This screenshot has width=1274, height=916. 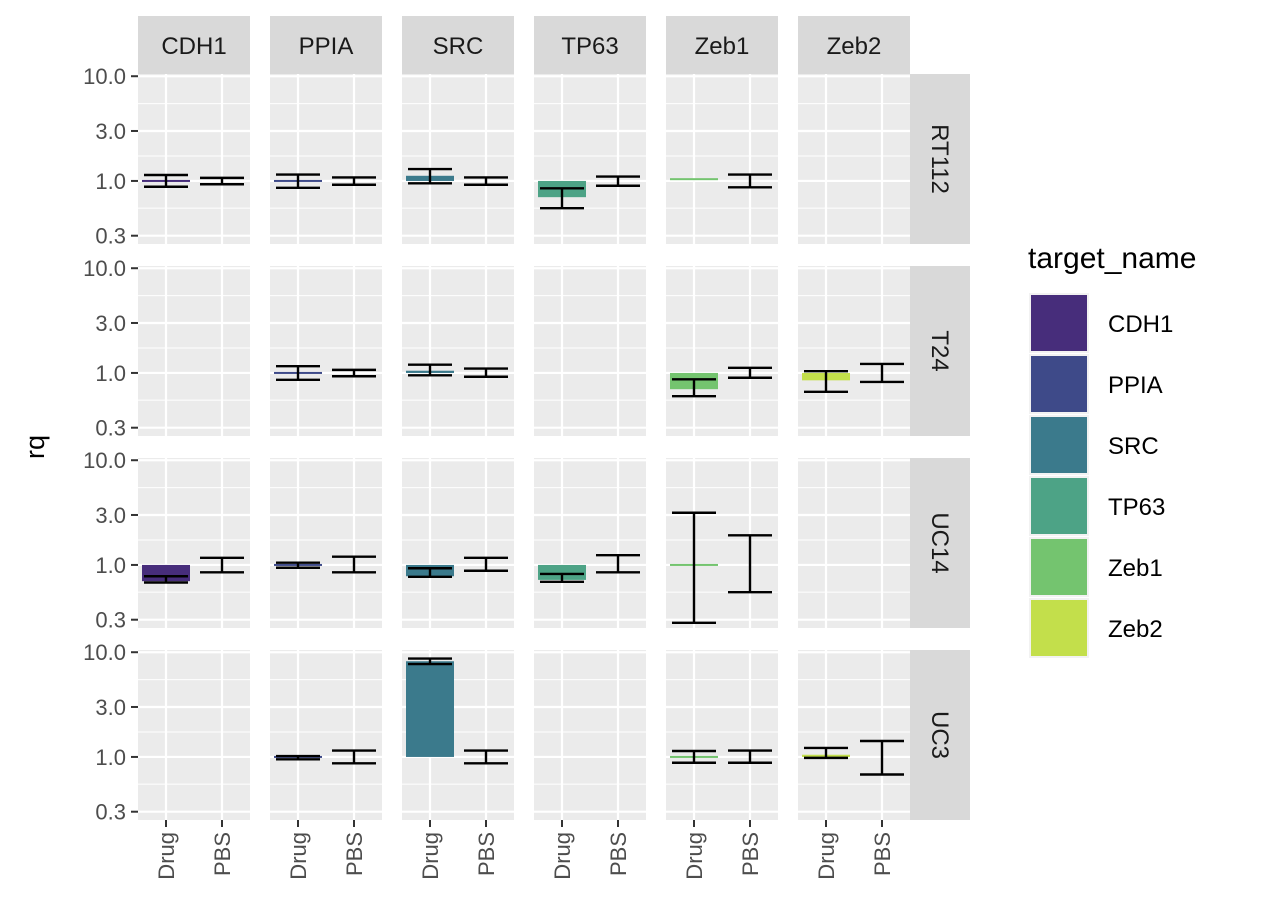 I want to click on strip-label-Zeb1: Zeb1, so click(x=722, y=46).